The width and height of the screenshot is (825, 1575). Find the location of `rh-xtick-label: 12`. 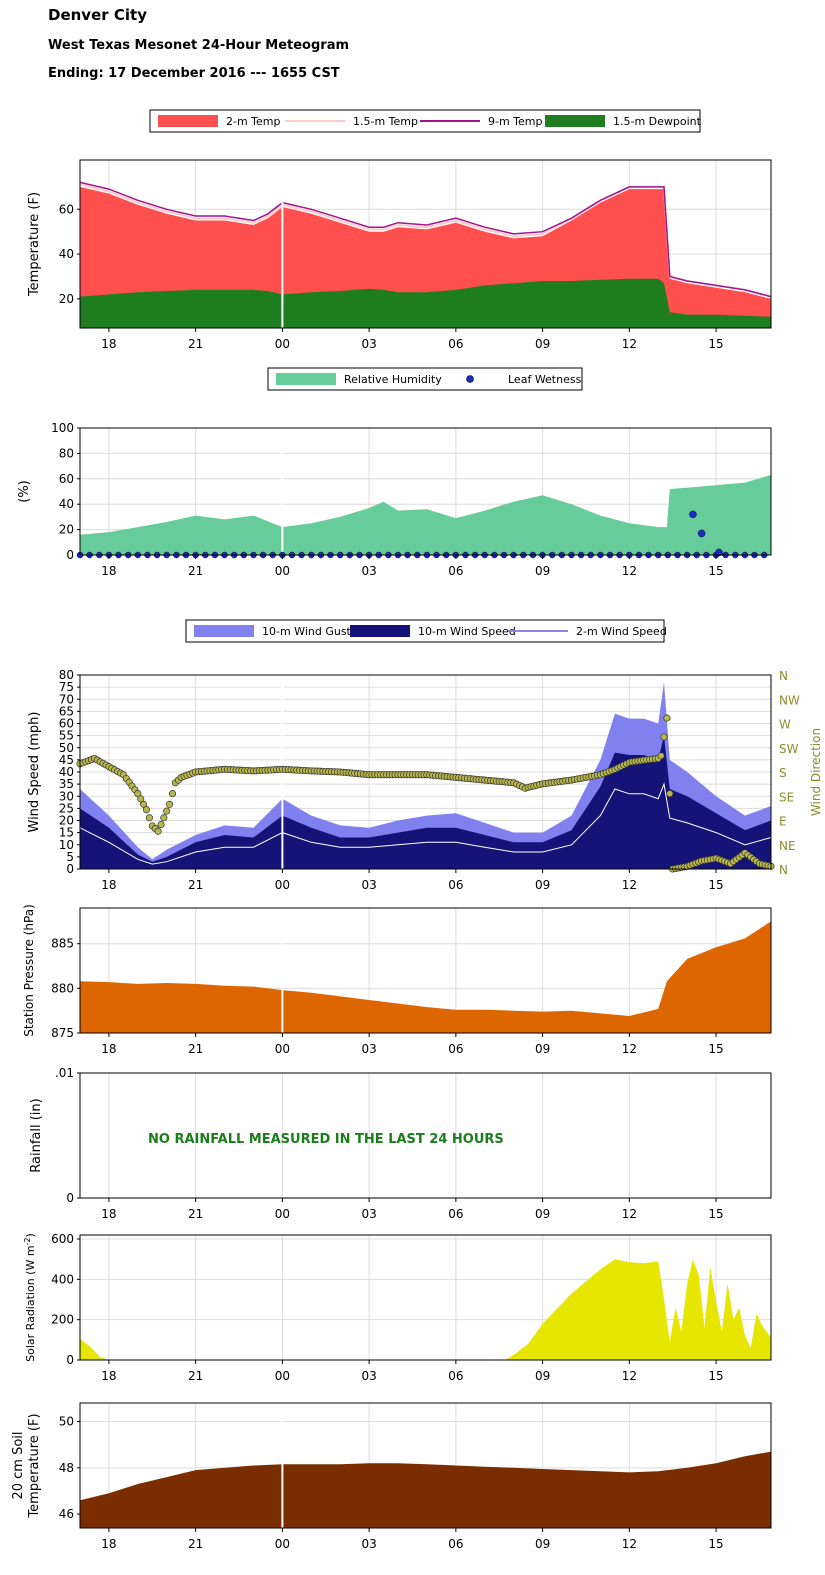

rh-xtick-label: 12 is located at coordinates (629, 571).